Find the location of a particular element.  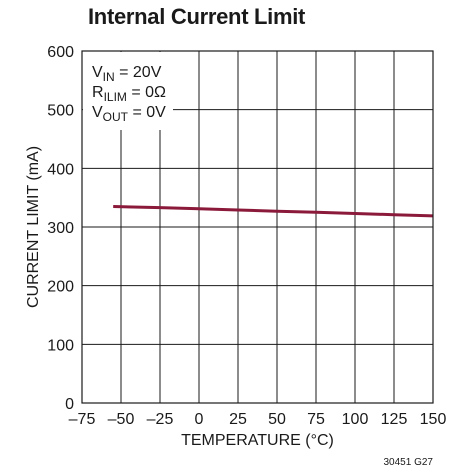

x-tick-label: 100 is located at coordinates (355, 419).